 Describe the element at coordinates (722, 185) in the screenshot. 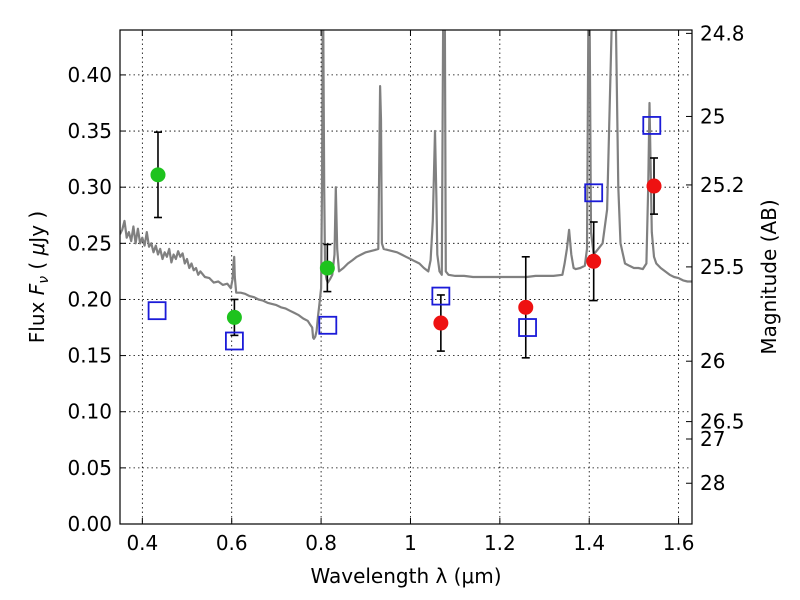

I see `right-tick-label: 25.2` at that location.